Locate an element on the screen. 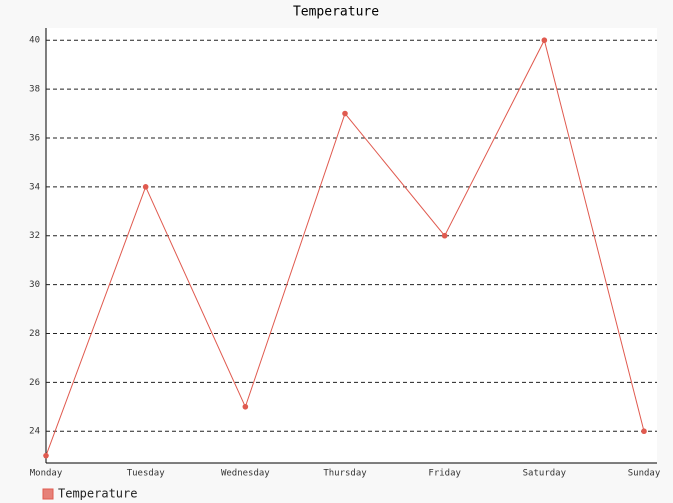 This screenshot has width=673, height=503. y-tick-label: 38 is located at coordinates (34, 90).